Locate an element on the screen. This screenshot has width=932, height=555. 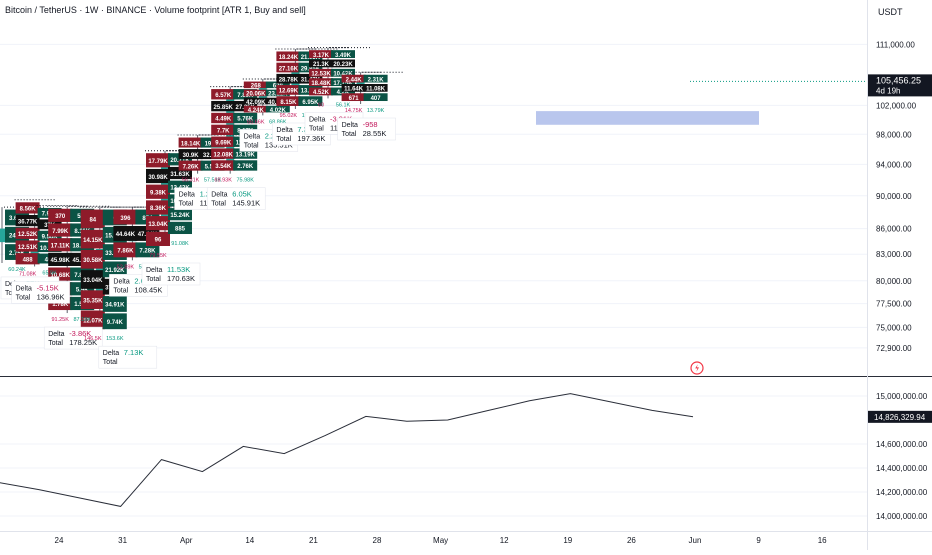
price-tick-label: 86,000.00 is located at coordinates (894, 229).